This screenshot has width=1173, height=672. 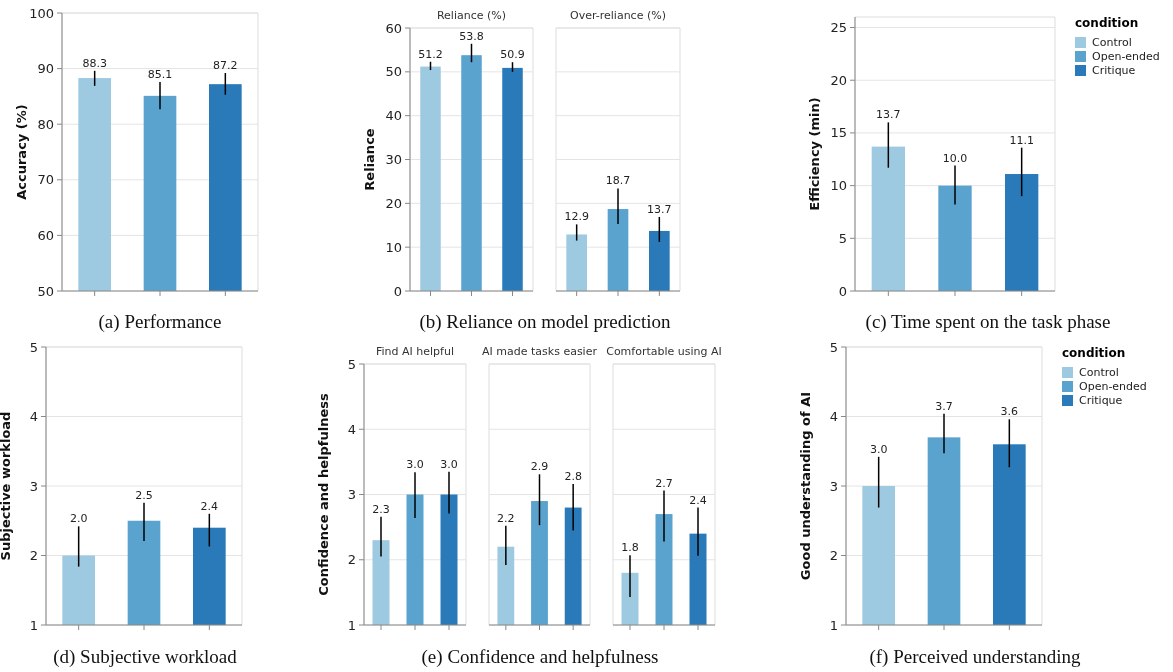 What do you see at coordinates (160, 322) in the screenshot?
I see `text: (a) Performance` at bounding box center [160, 322].